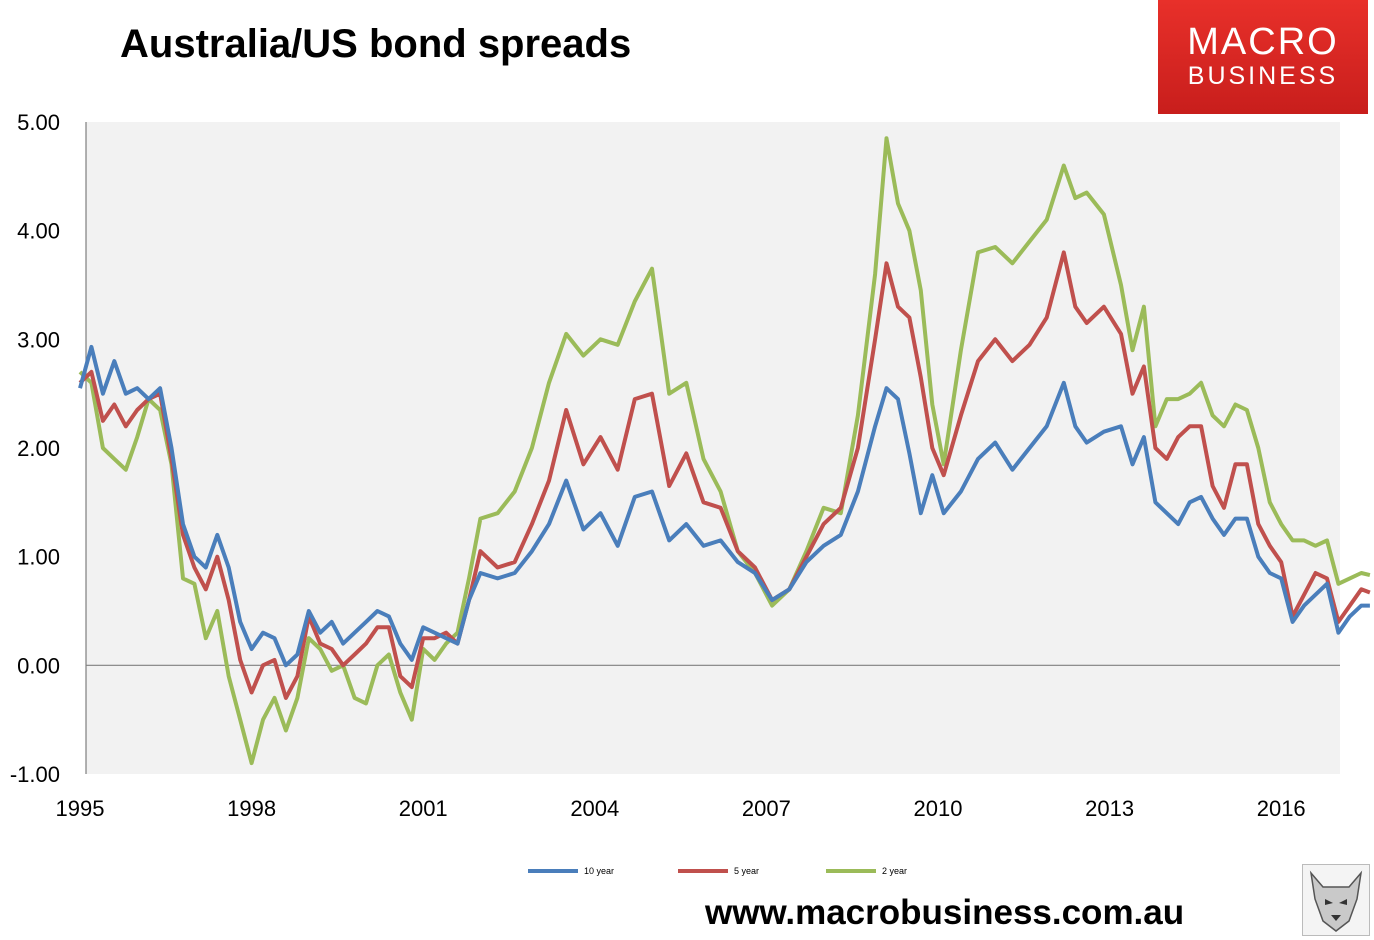 The image size is (1374, 940). Describe the element at coordinates (35, 774) in the screenshot. I see `y-tick-label: -1.00` at that location.